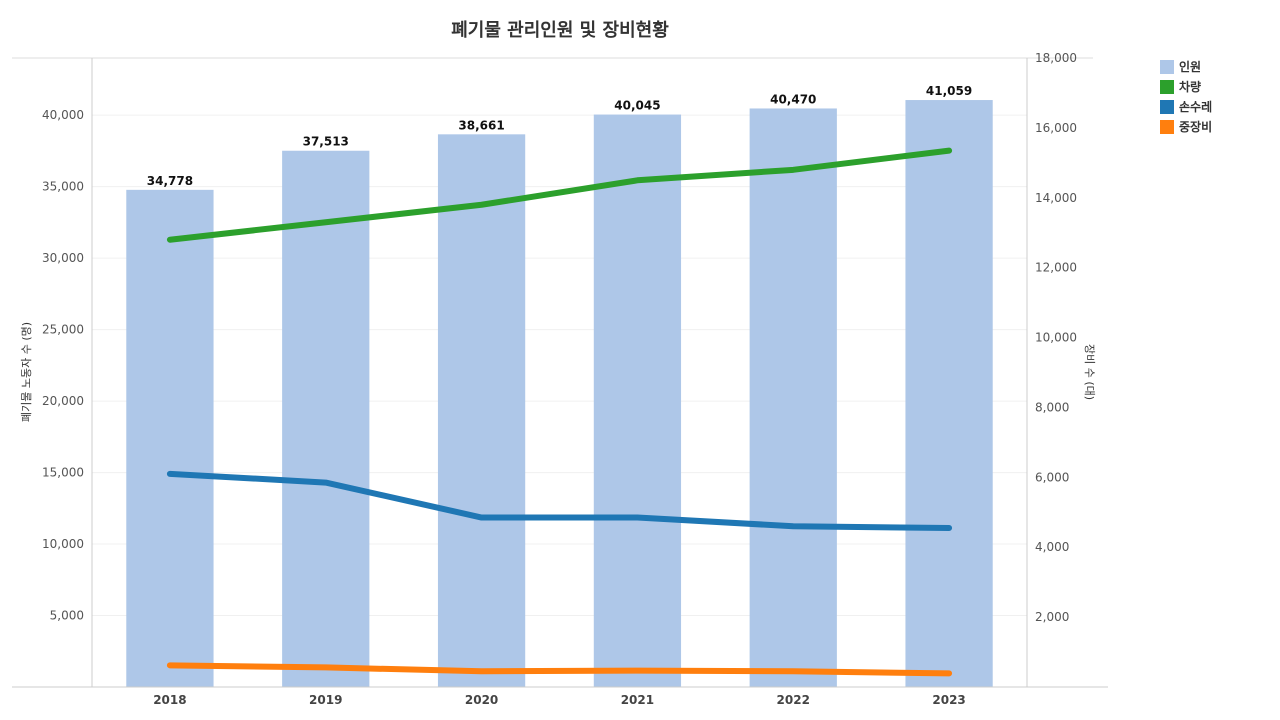  Describe the element at coordinates (63, 258) in the screenshot. I see `left-tick-label: 30,000` at that location.